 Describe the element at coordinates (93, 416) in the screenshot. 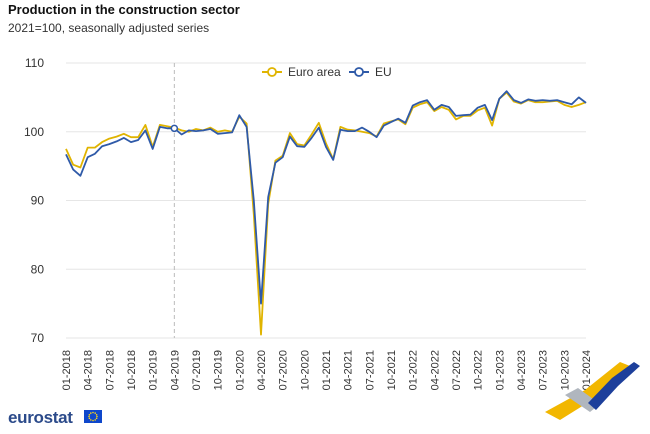

I see `eu-flag-icon` at that location.